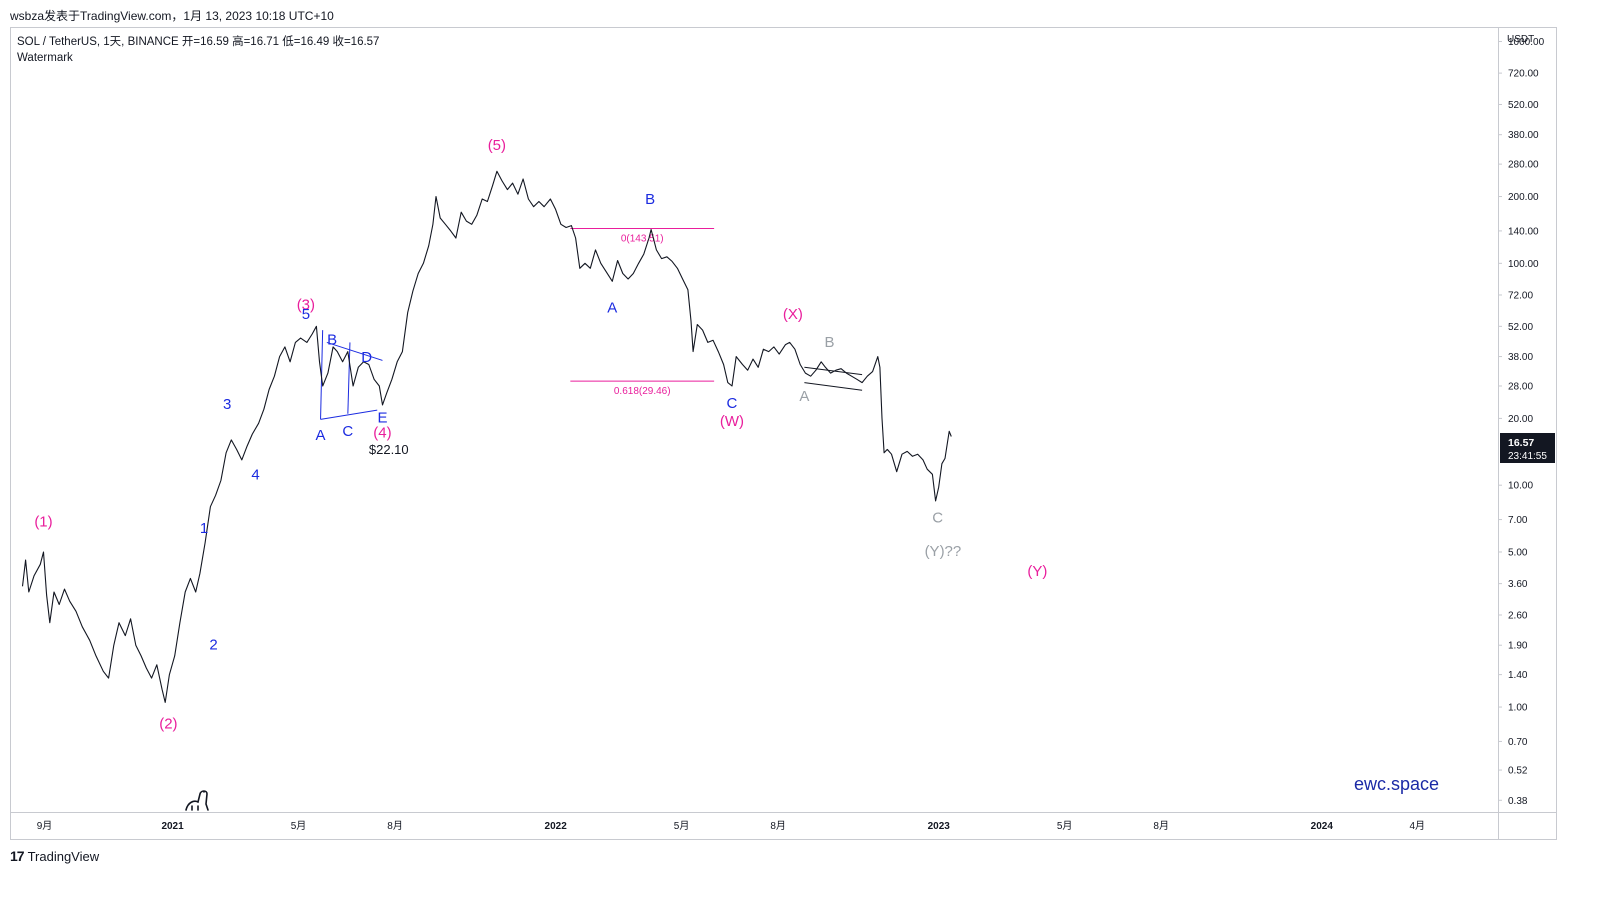 The width and height of the screenshot is (1612, 899). I want to click on price-tick-label: 1.90, so click(1518, 646).